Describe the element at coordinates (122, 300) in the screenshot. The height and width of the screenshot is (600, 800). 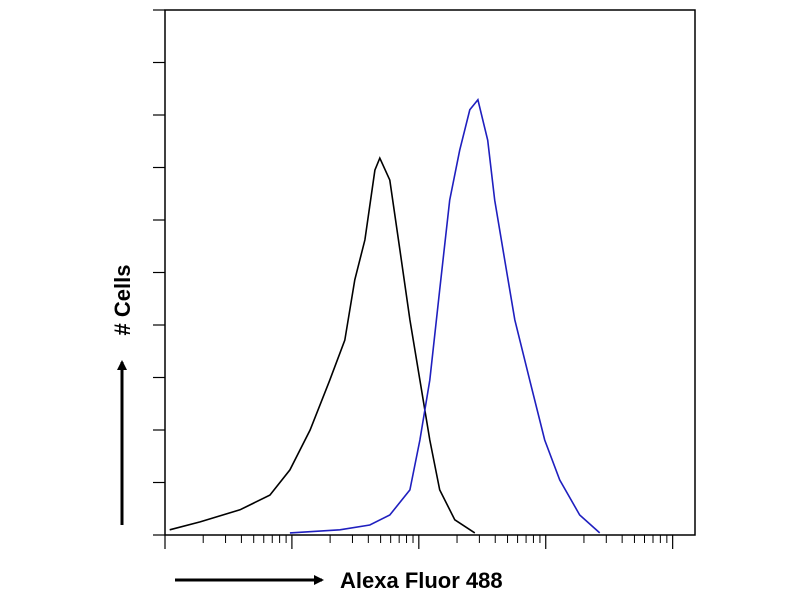
I see `y-axis-label: # Cells` at that location.